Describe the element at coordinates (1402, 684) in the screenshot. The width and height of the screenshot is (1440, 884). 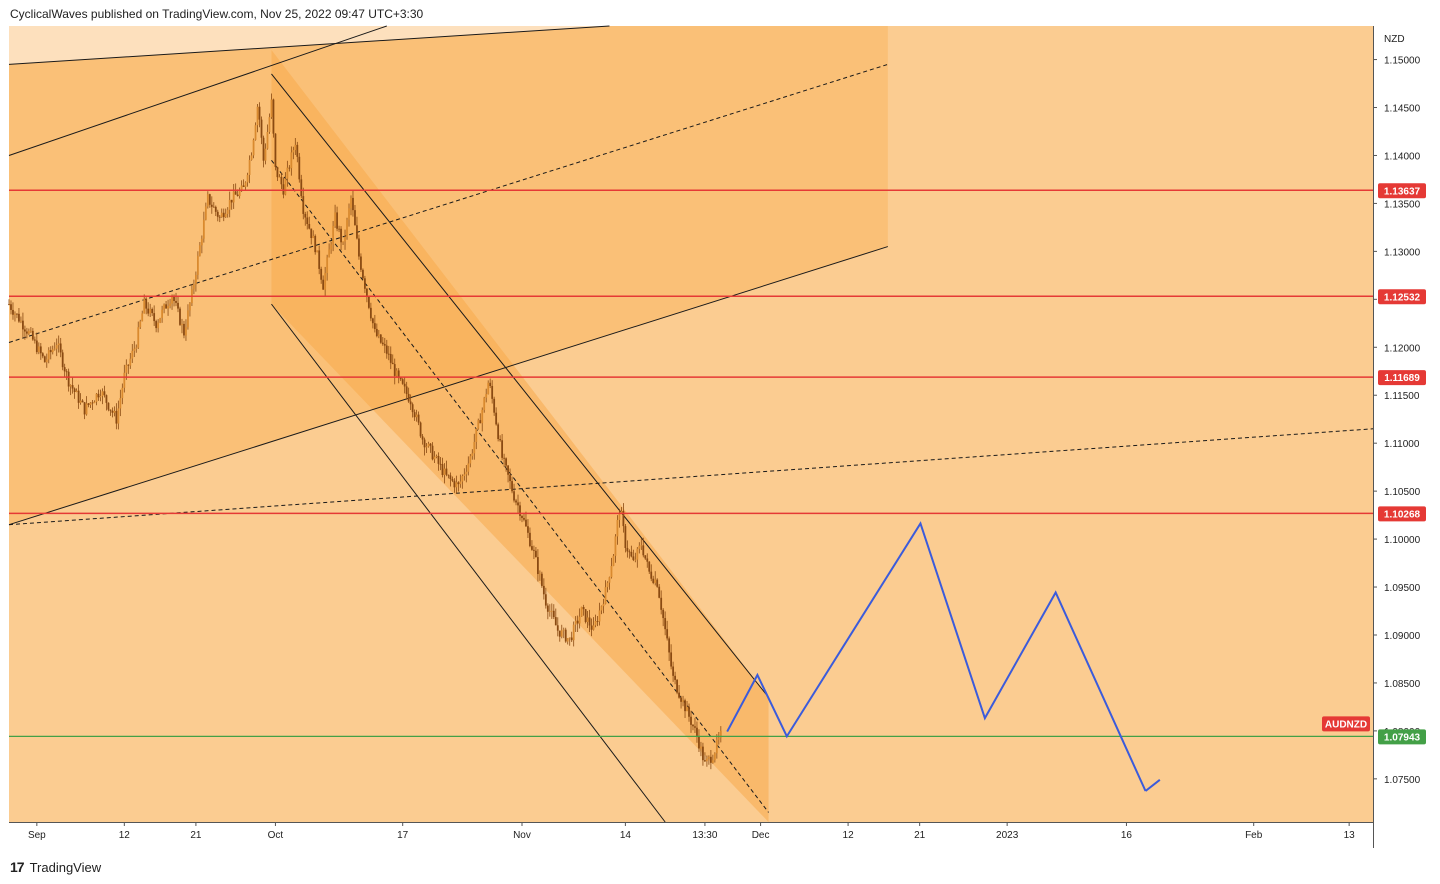
I see `y-tick-label: 1.08500` at that location.